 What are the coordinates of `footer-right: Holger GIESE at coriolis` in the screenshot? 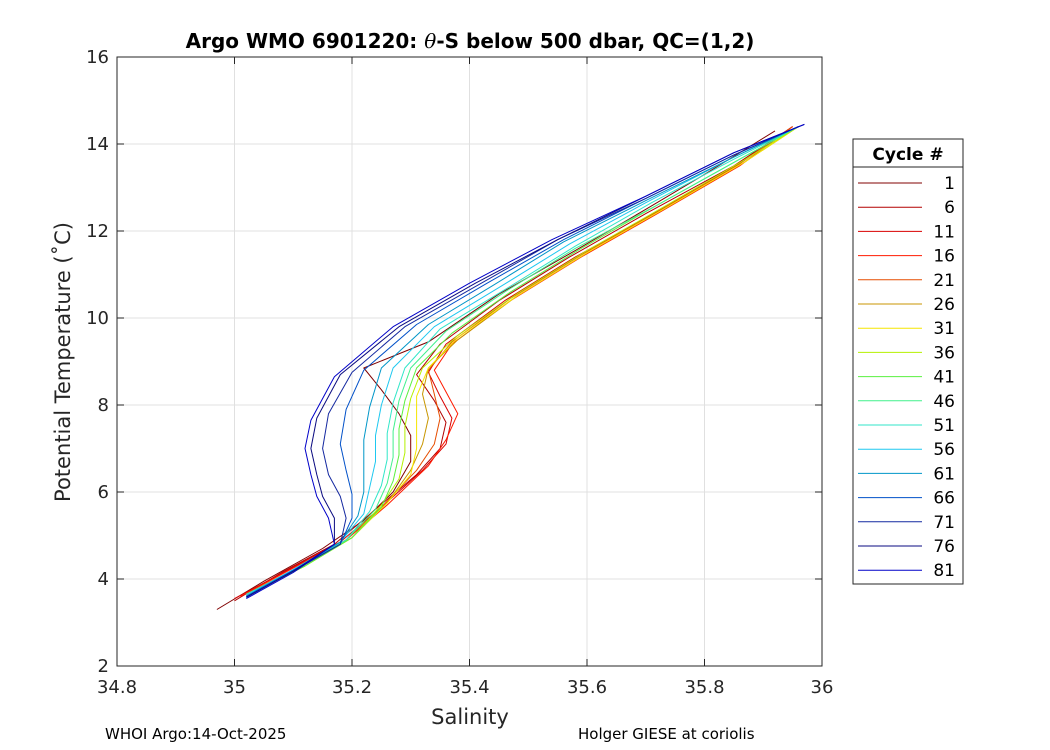 It's located at (666, 734).